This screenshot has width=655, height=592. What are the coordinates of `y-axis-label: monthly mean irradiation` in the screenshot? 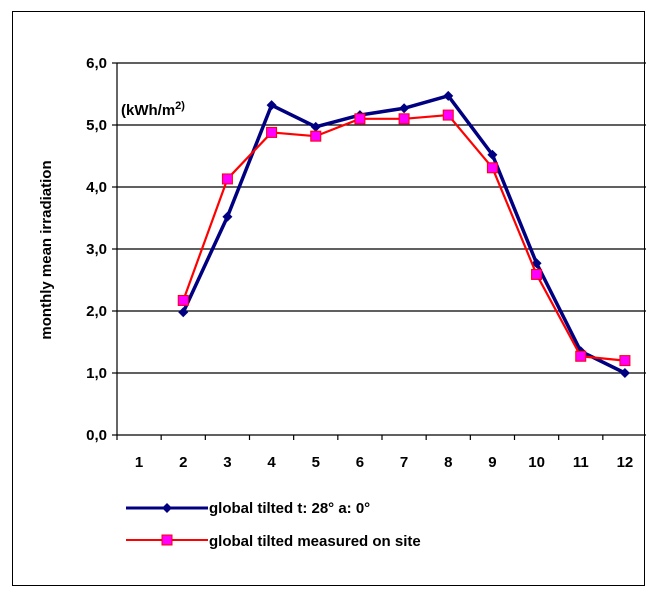 It's located at (46, 249).